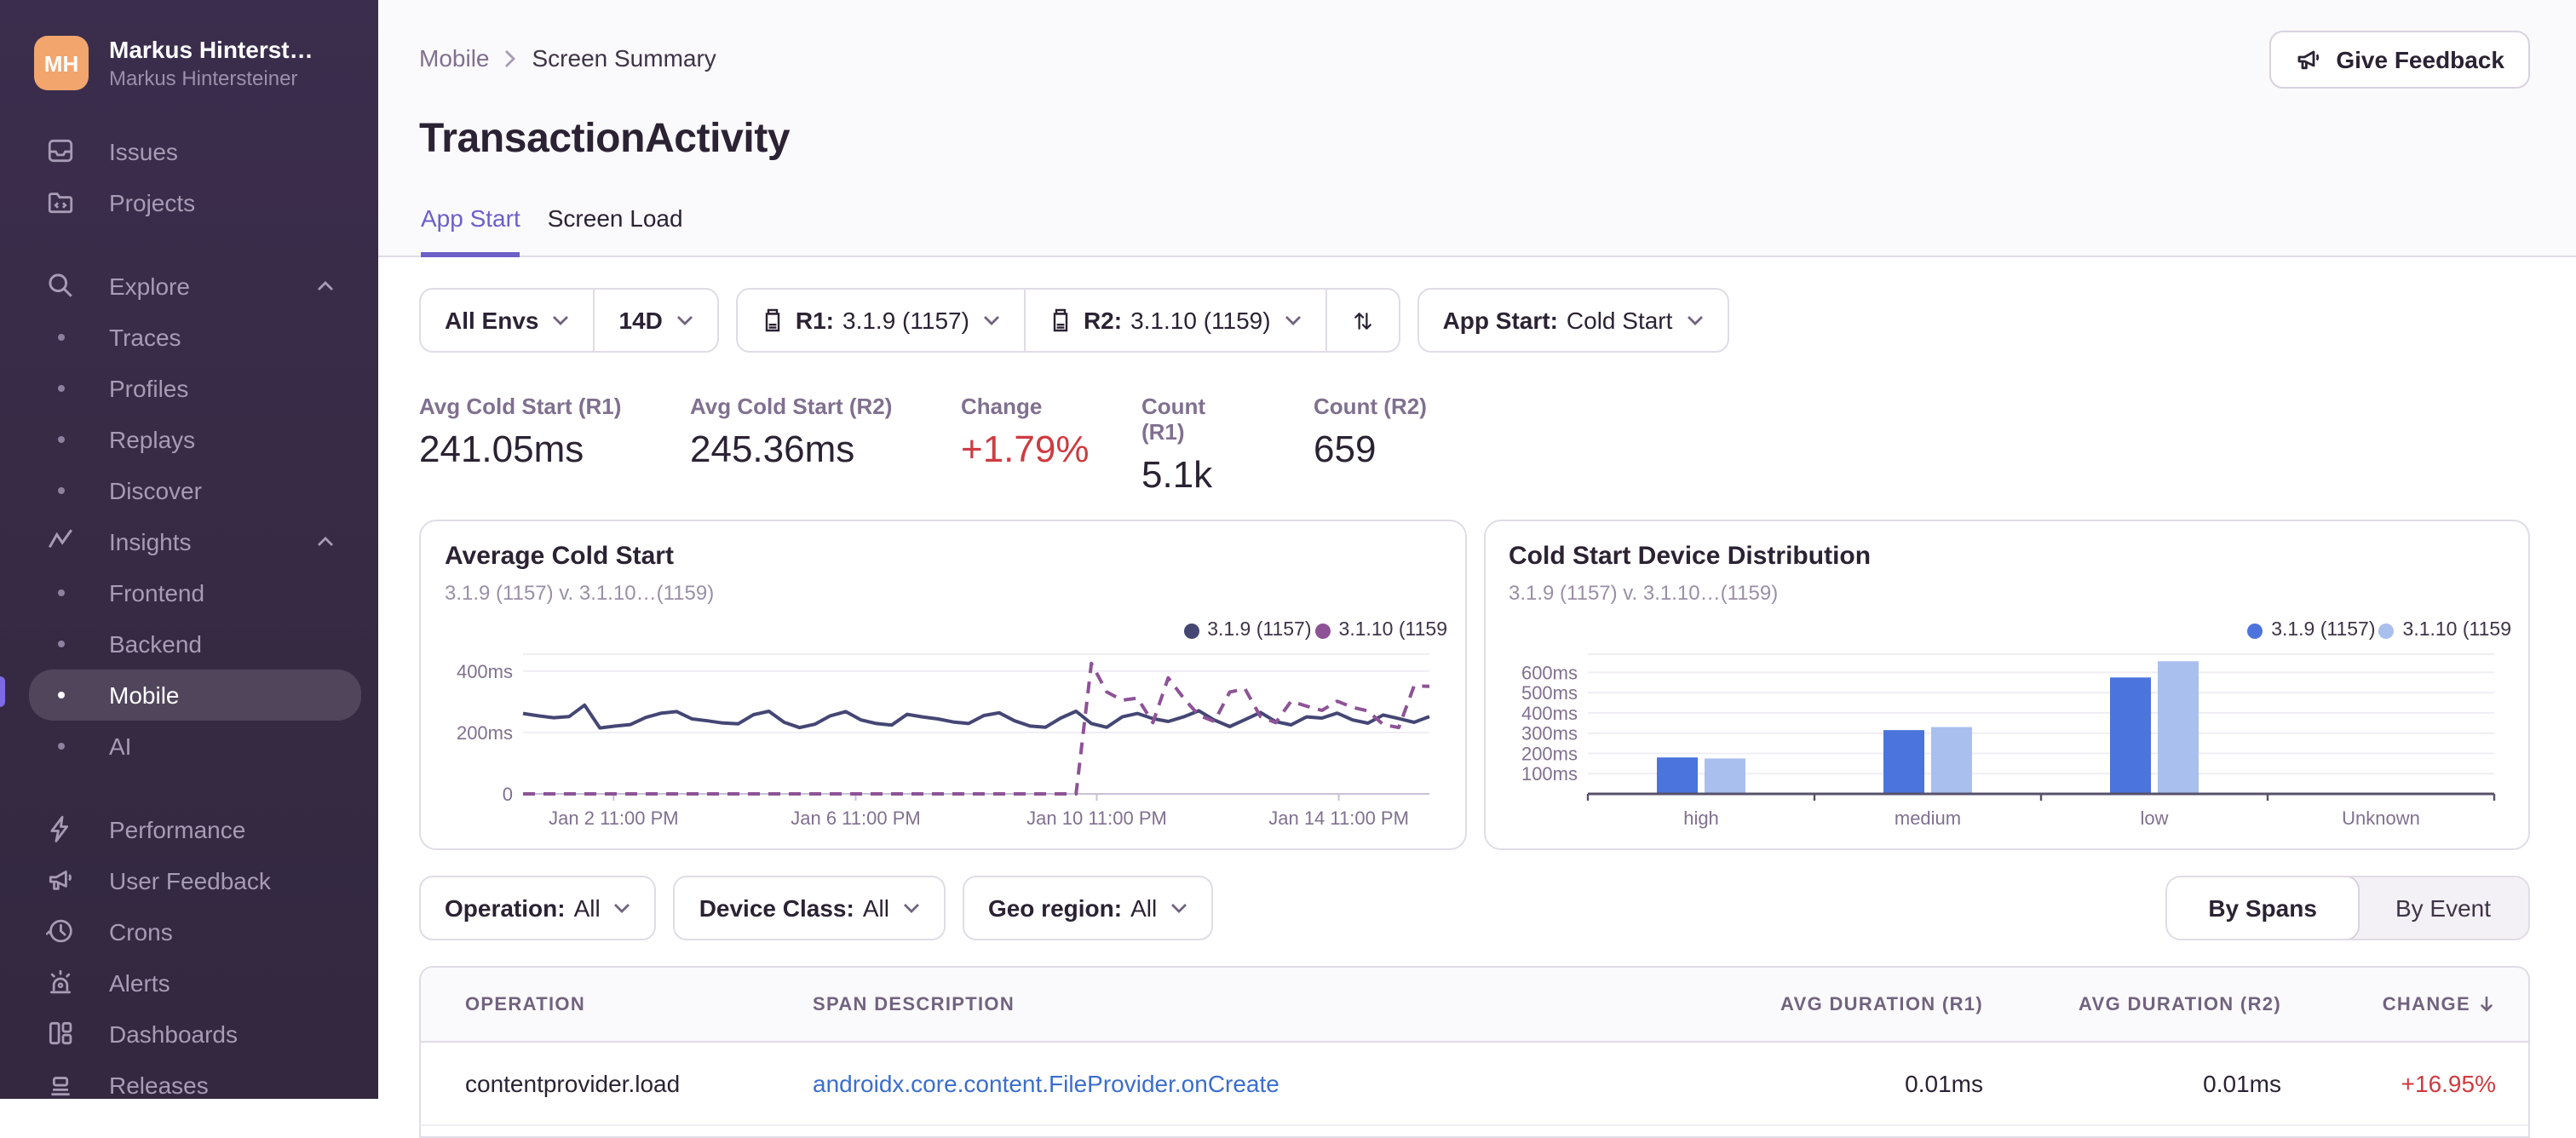 This screenshot has height=1138, width=2576. I want to click on tab-app-start: App Start, so click(470, 230).